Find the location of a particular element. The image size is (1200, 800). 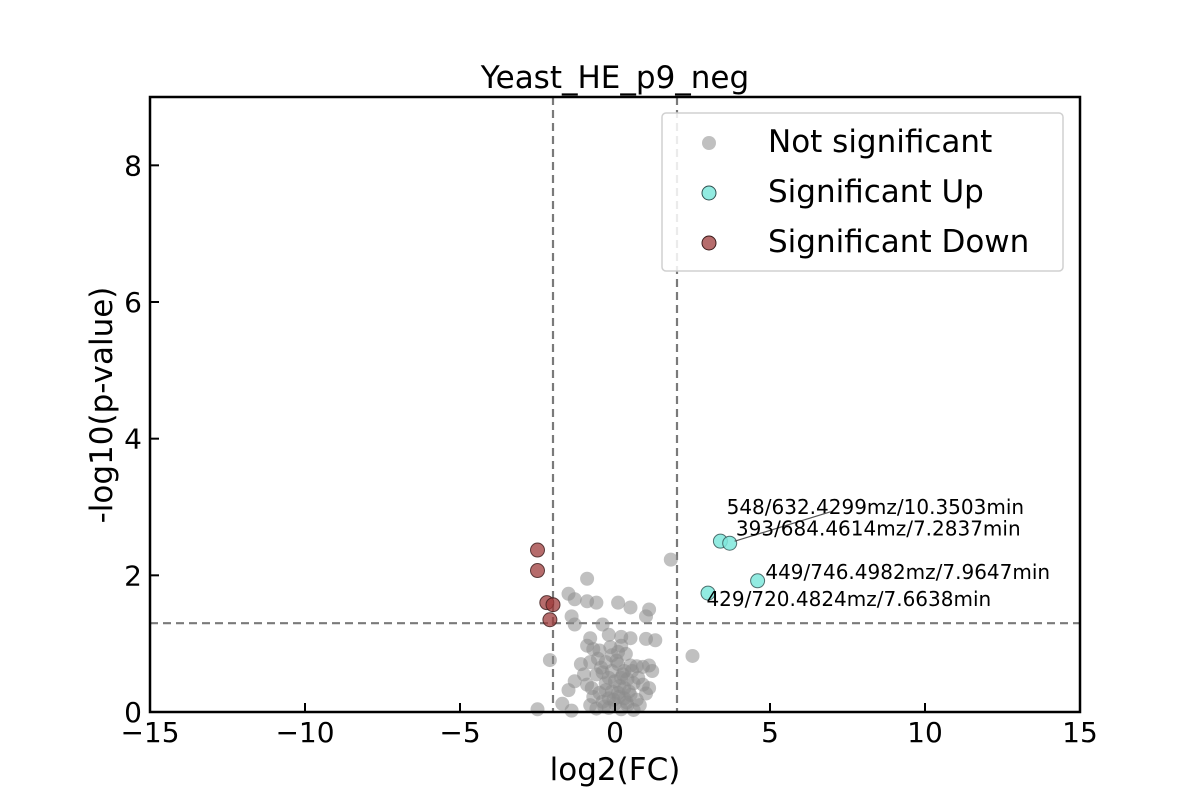

x-tick-label: −5 is located at coordinates (459, 732).